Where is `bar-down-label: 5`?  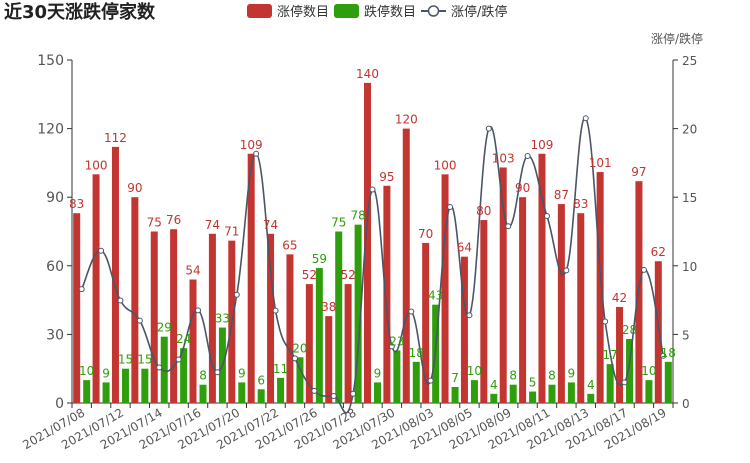 bar-down-label: 5 is located at coordinates (533, 383).